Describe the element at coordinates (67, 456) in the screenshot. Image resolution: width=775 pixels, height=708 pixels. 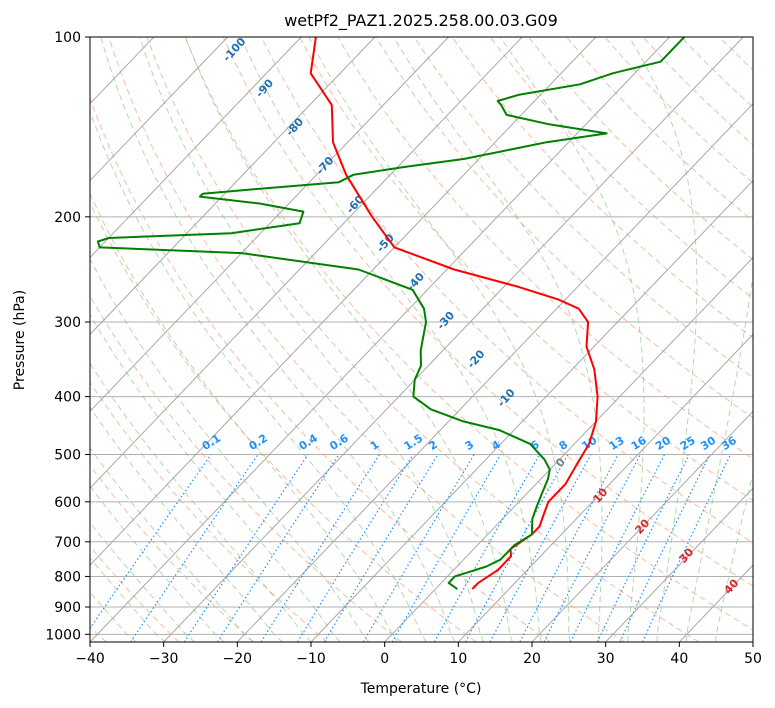
I see `y-tick-label: 500` at that location.